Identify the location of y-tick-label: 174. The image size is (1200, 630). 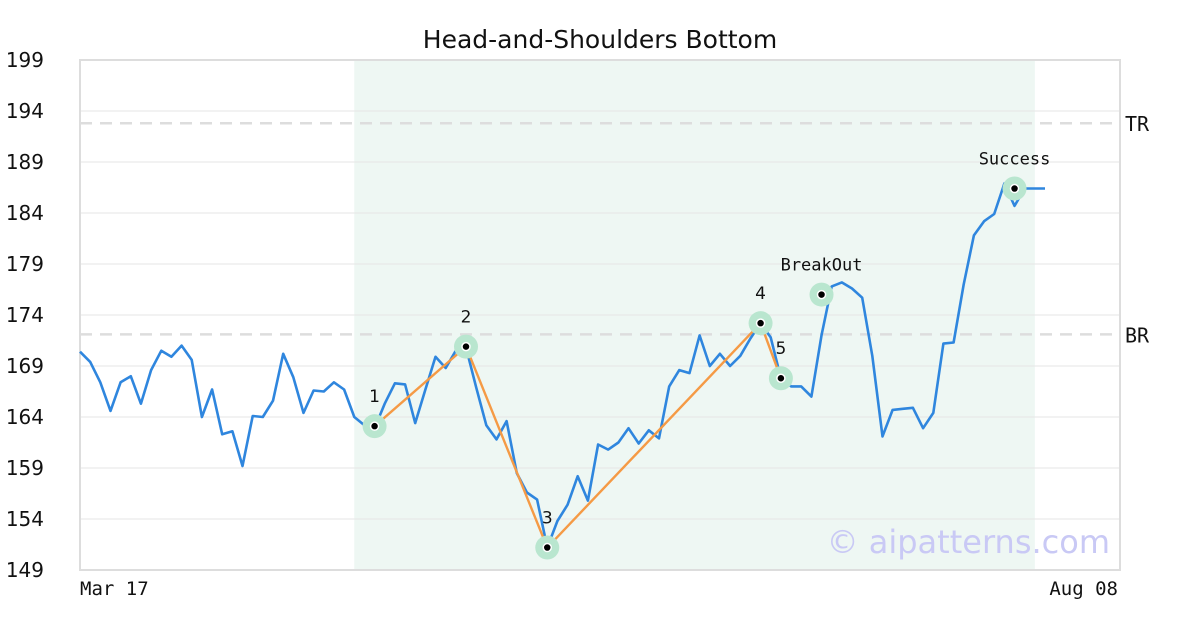
(25, 315).